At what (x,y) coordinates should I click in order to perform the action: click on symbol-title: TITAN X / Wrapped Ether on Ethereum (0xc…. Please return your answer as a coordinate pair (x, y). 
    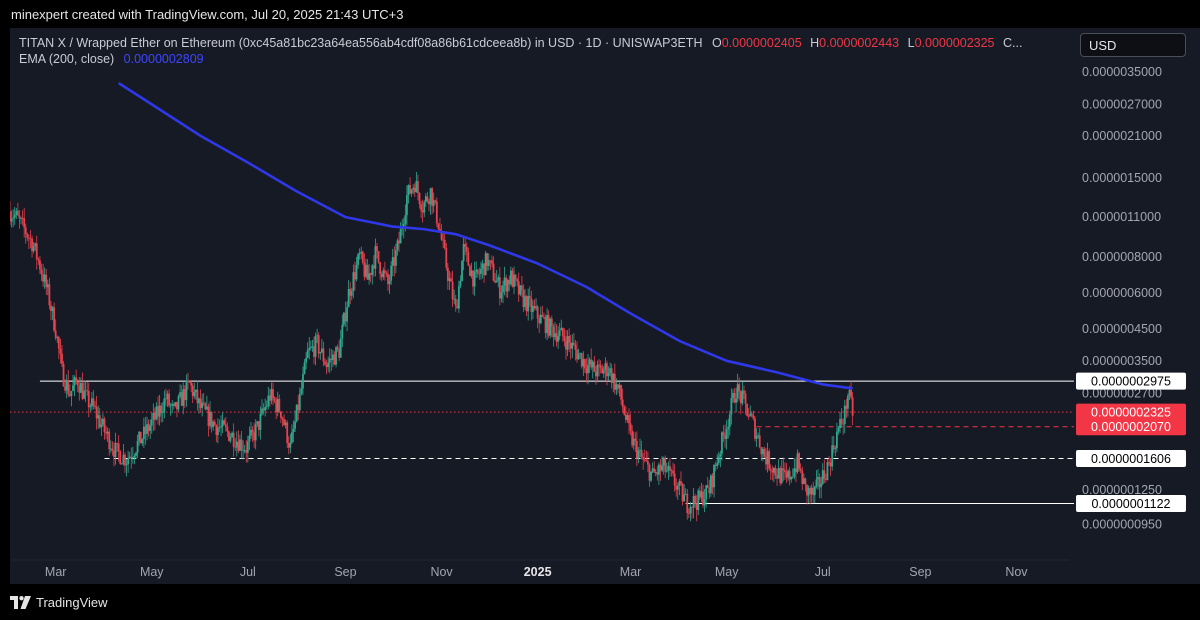
    Looking at the image, I should click on (361, 43).